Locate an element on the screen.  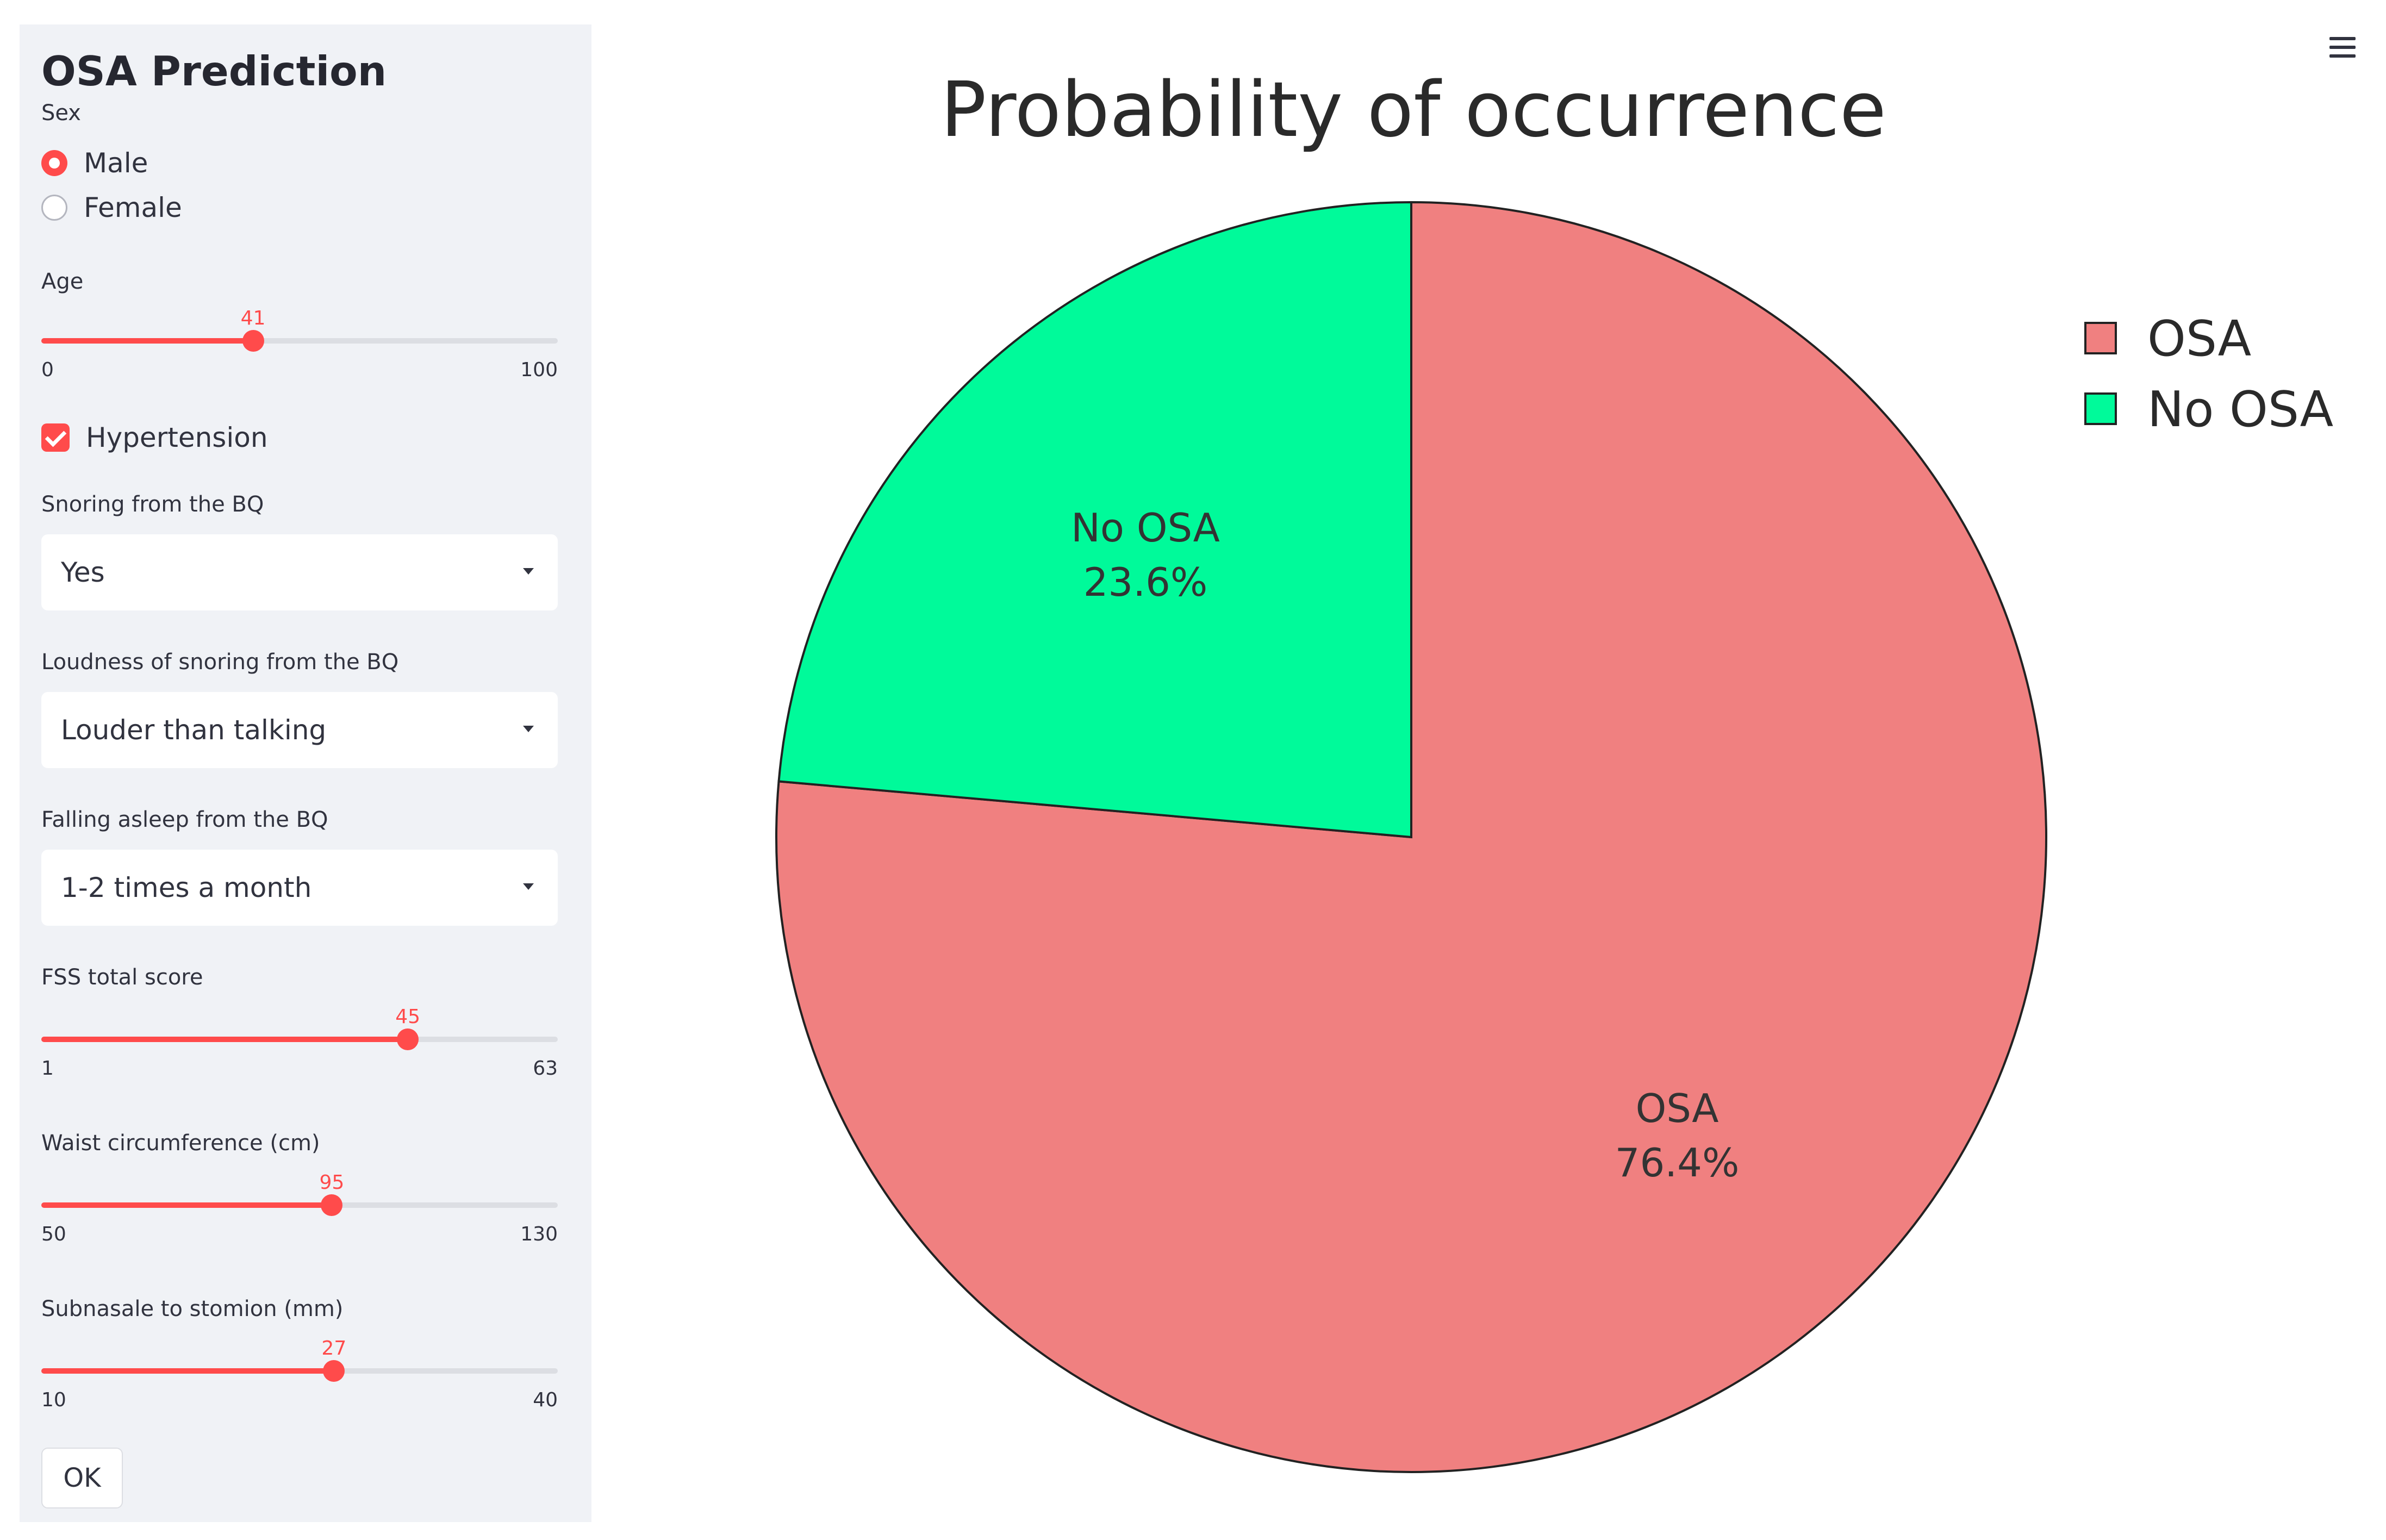
fss-slider: 45 1 63 is located at coordinates (299, 1046).